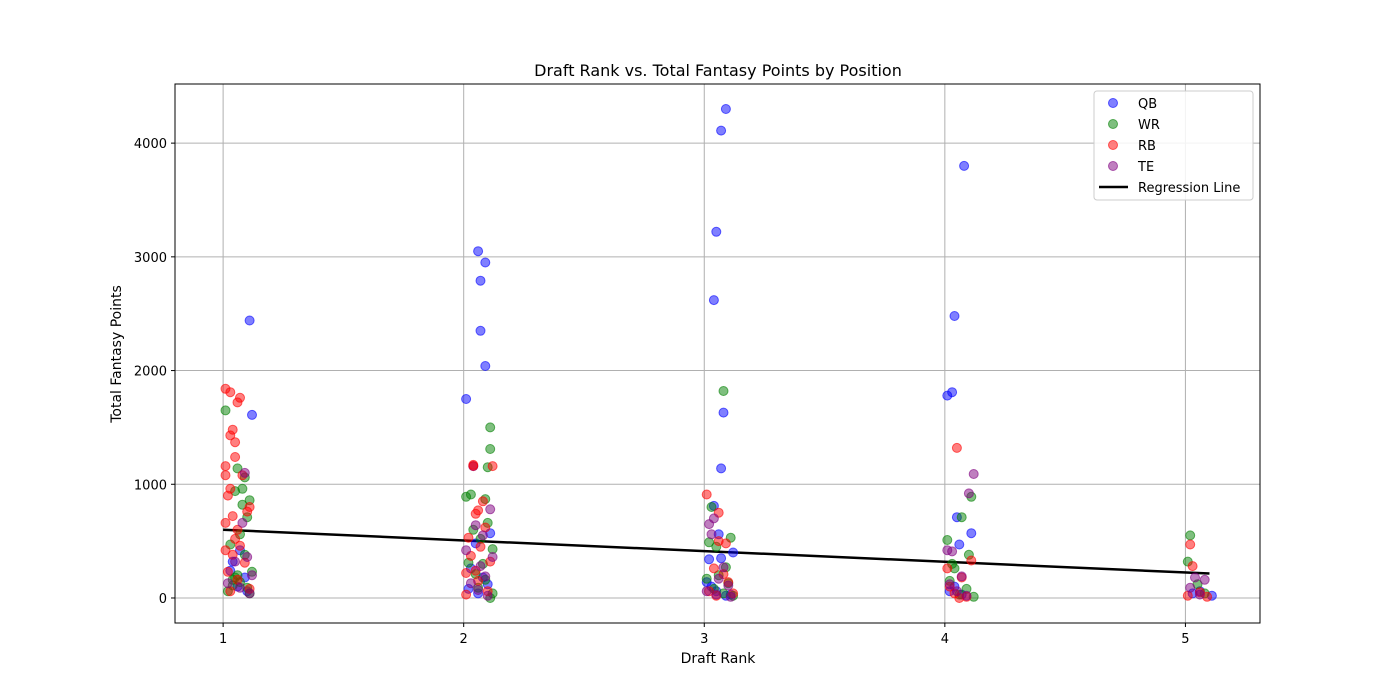 The image size is (1400, 700). What do you see at coordinates (464, 639) in the screenshot?
I see `x-tick-label: 2` at bounding box center [464, 639].